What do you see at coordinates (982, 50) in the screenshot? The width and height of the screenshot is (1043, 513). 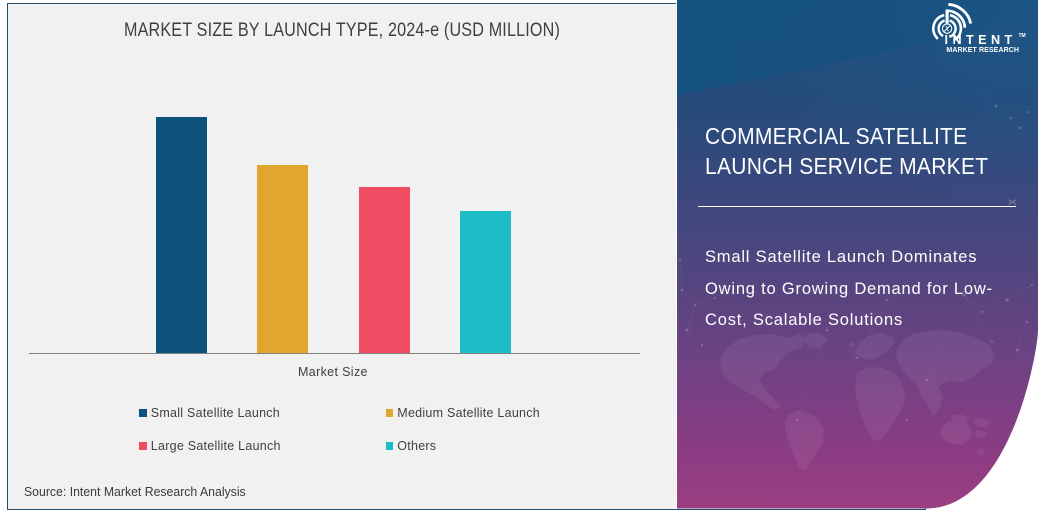 I see `svg-text: MARKET RESEARCH` at bounding box center [982, 50].